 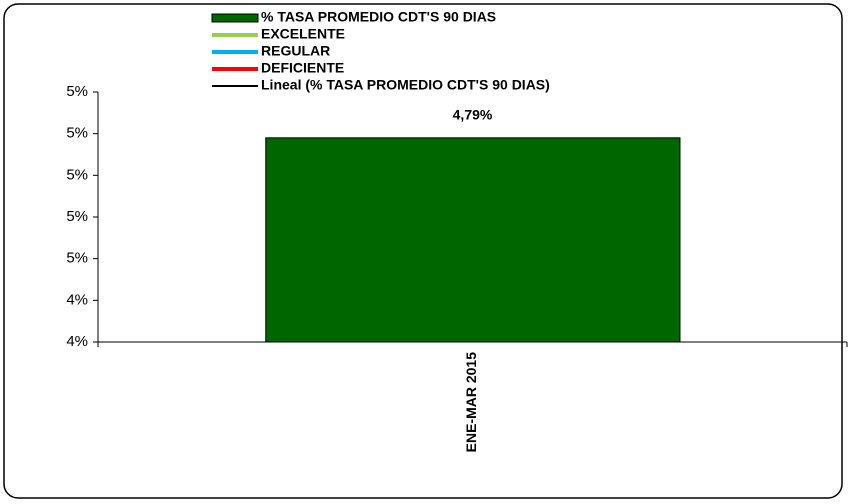 I want to click on legend-label: EXCELENTE, so click(x=303, y=34).